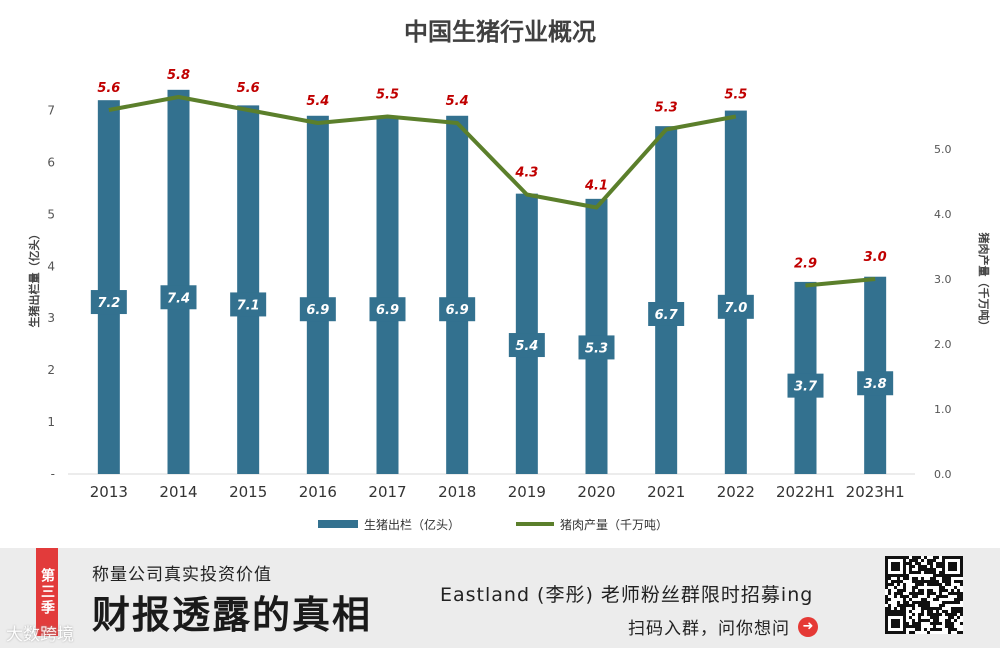 Image resolution: width=1000 pixels, height=648 pixels. What do you see at coordinates (51, 111) in the screenshot?
I see `y-left-tick-label: 7` at bounding box center [51, 111].